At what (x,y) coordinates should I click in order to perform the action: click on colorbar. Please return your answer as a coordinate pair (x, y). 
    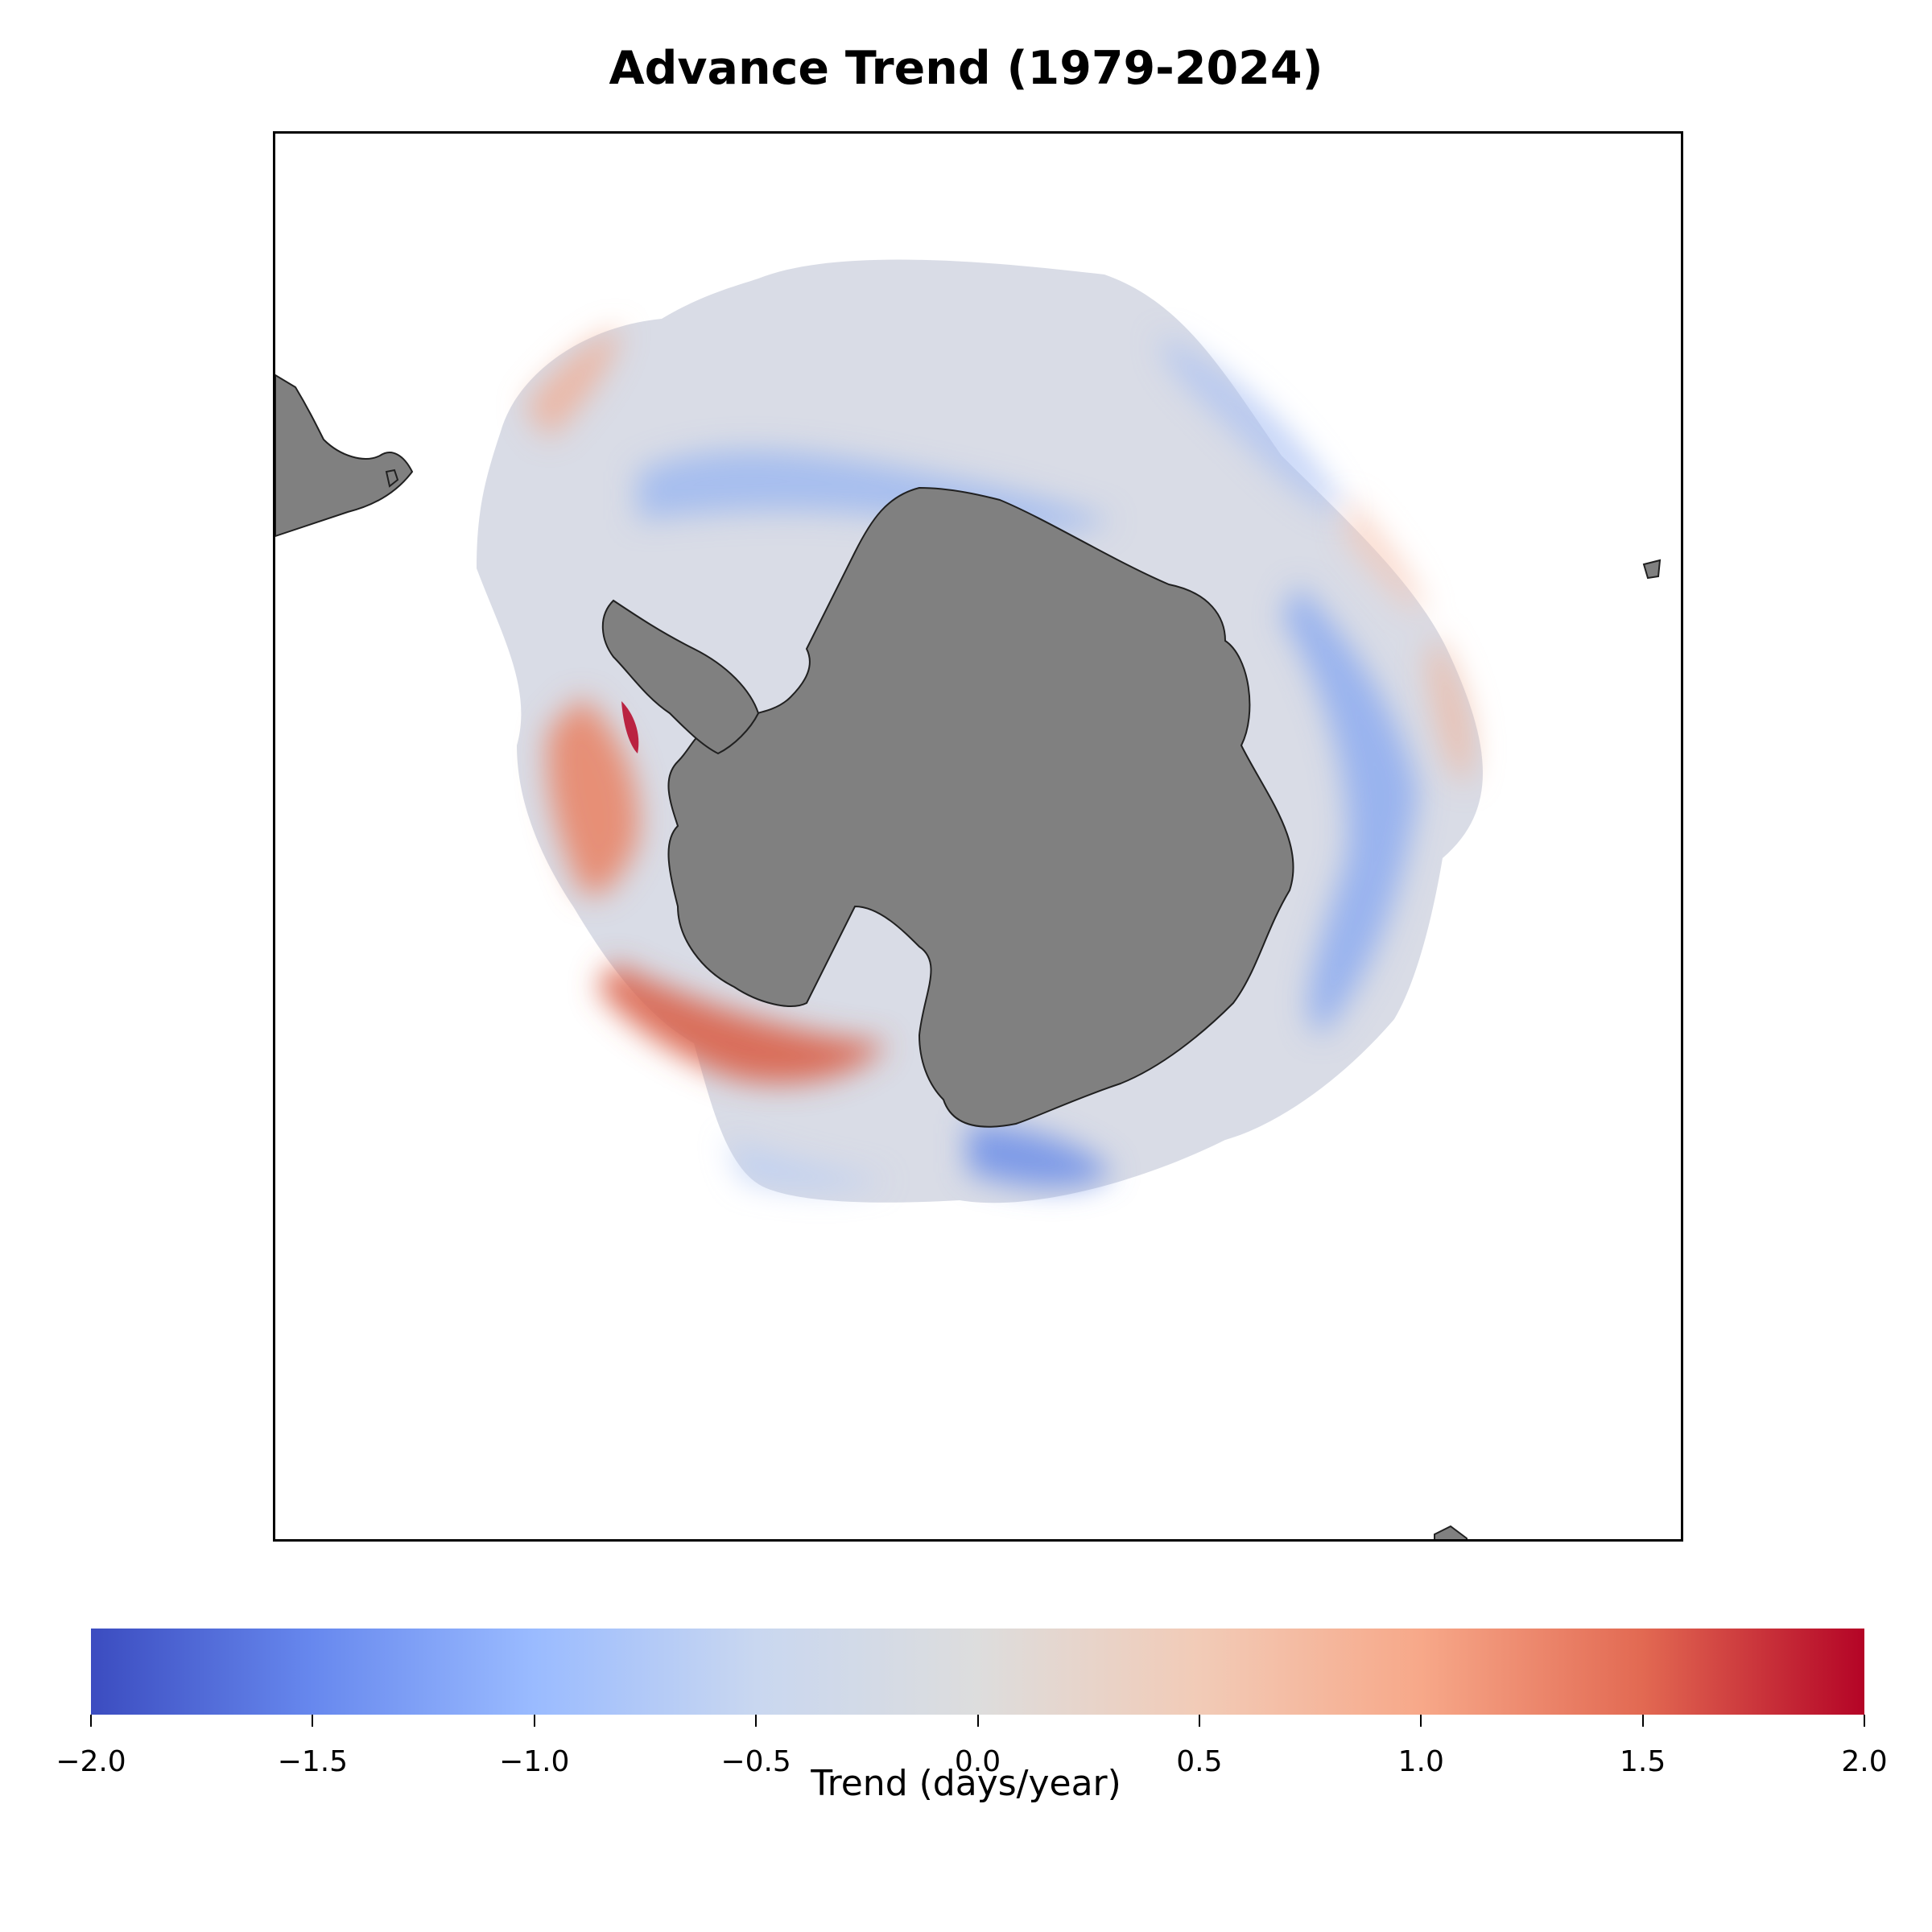
    Looking at the image, I should click on (977, 1672).